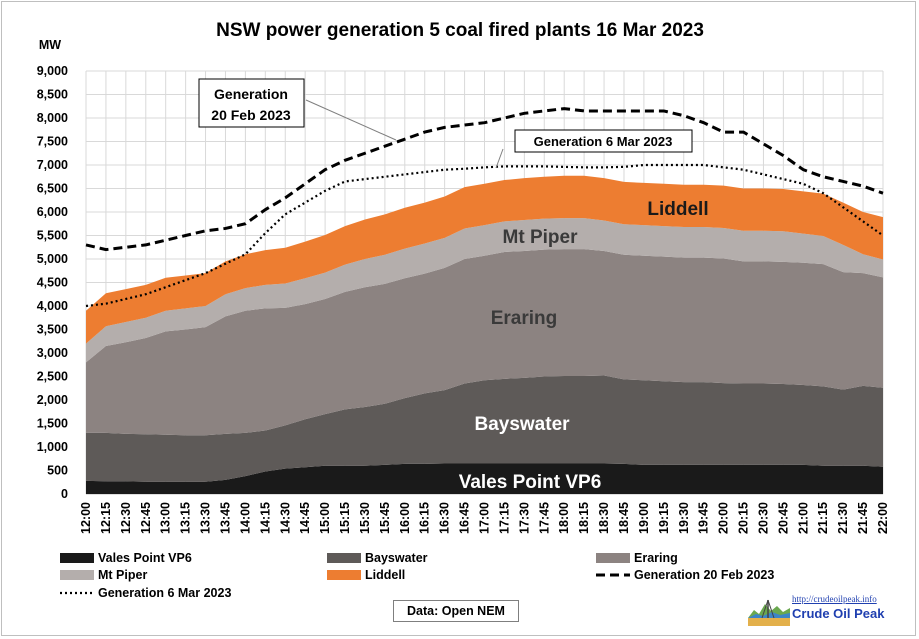 This screenshot has width=919, height=639. I want to click on x-tick-label: 15:15, so click(345, 518).